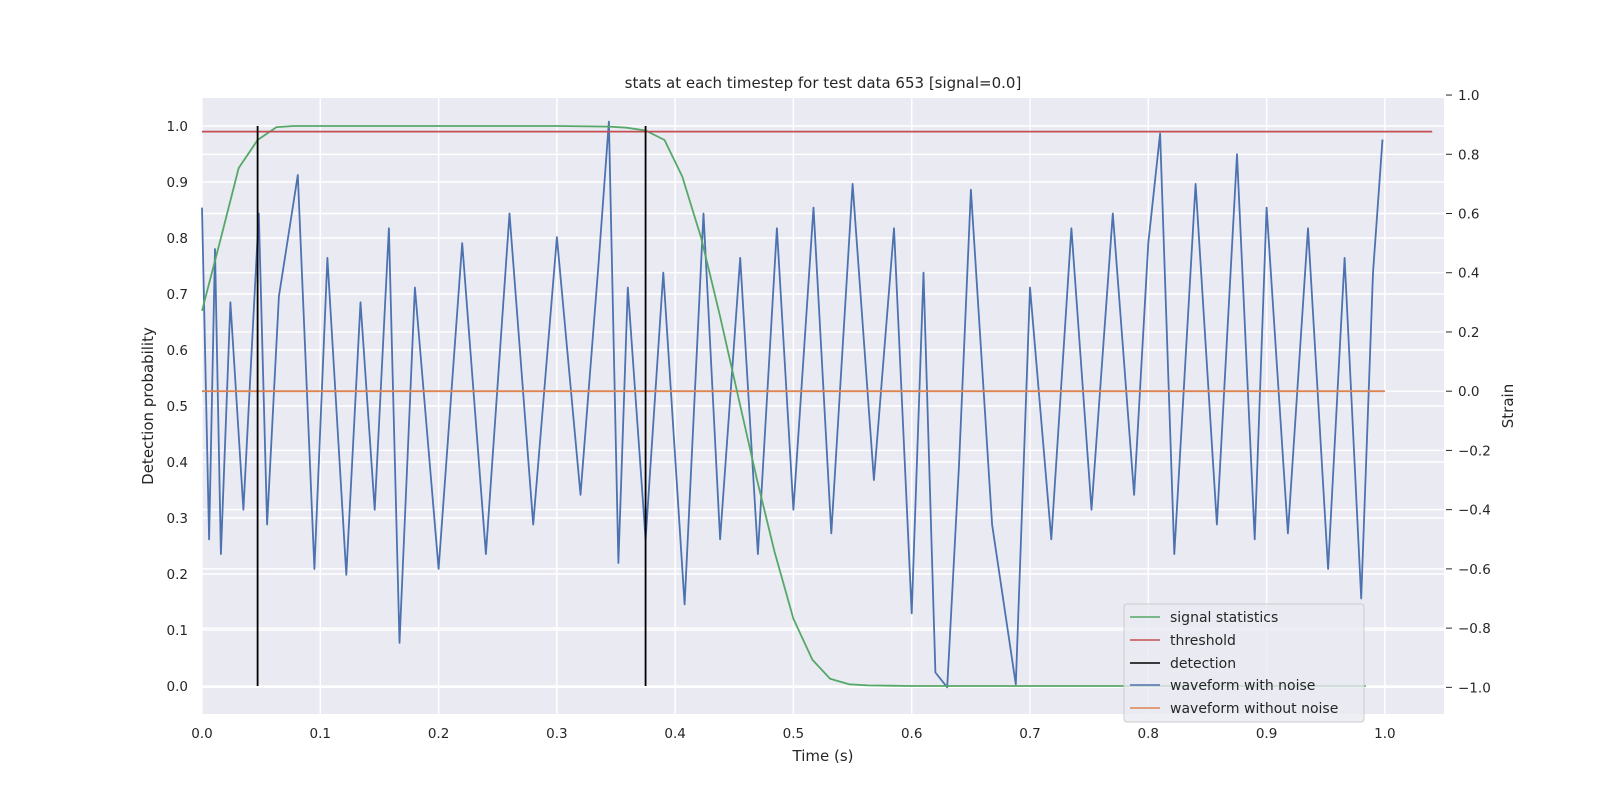 This screenshot has height=800, width=1600. Describe the element at coordinates (1203, 664) in the screenshot. I see `legend-label-detection: detection` at that location.